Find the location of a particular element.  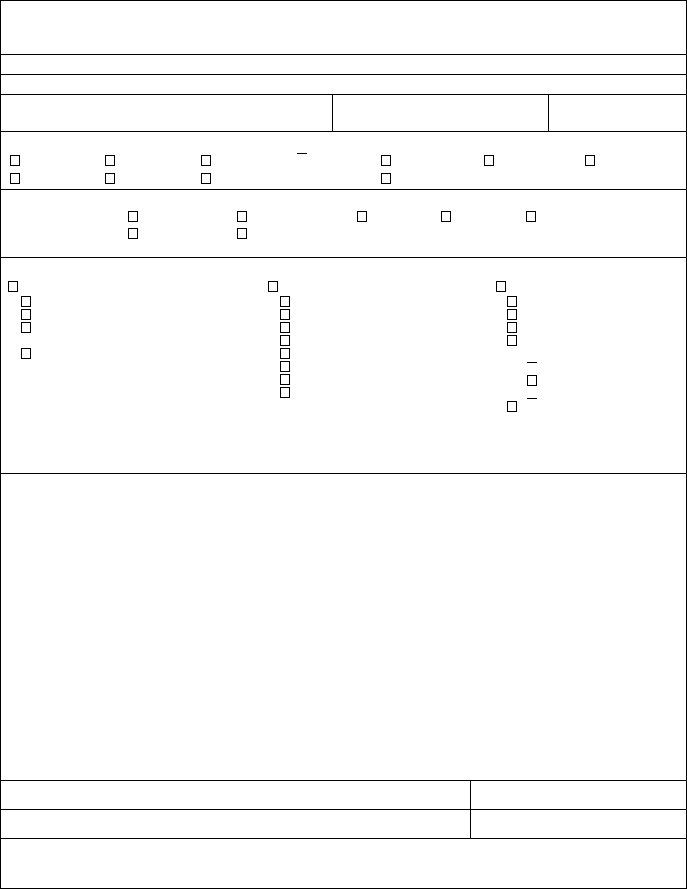

field-4c is located at coordinates (617, 113).